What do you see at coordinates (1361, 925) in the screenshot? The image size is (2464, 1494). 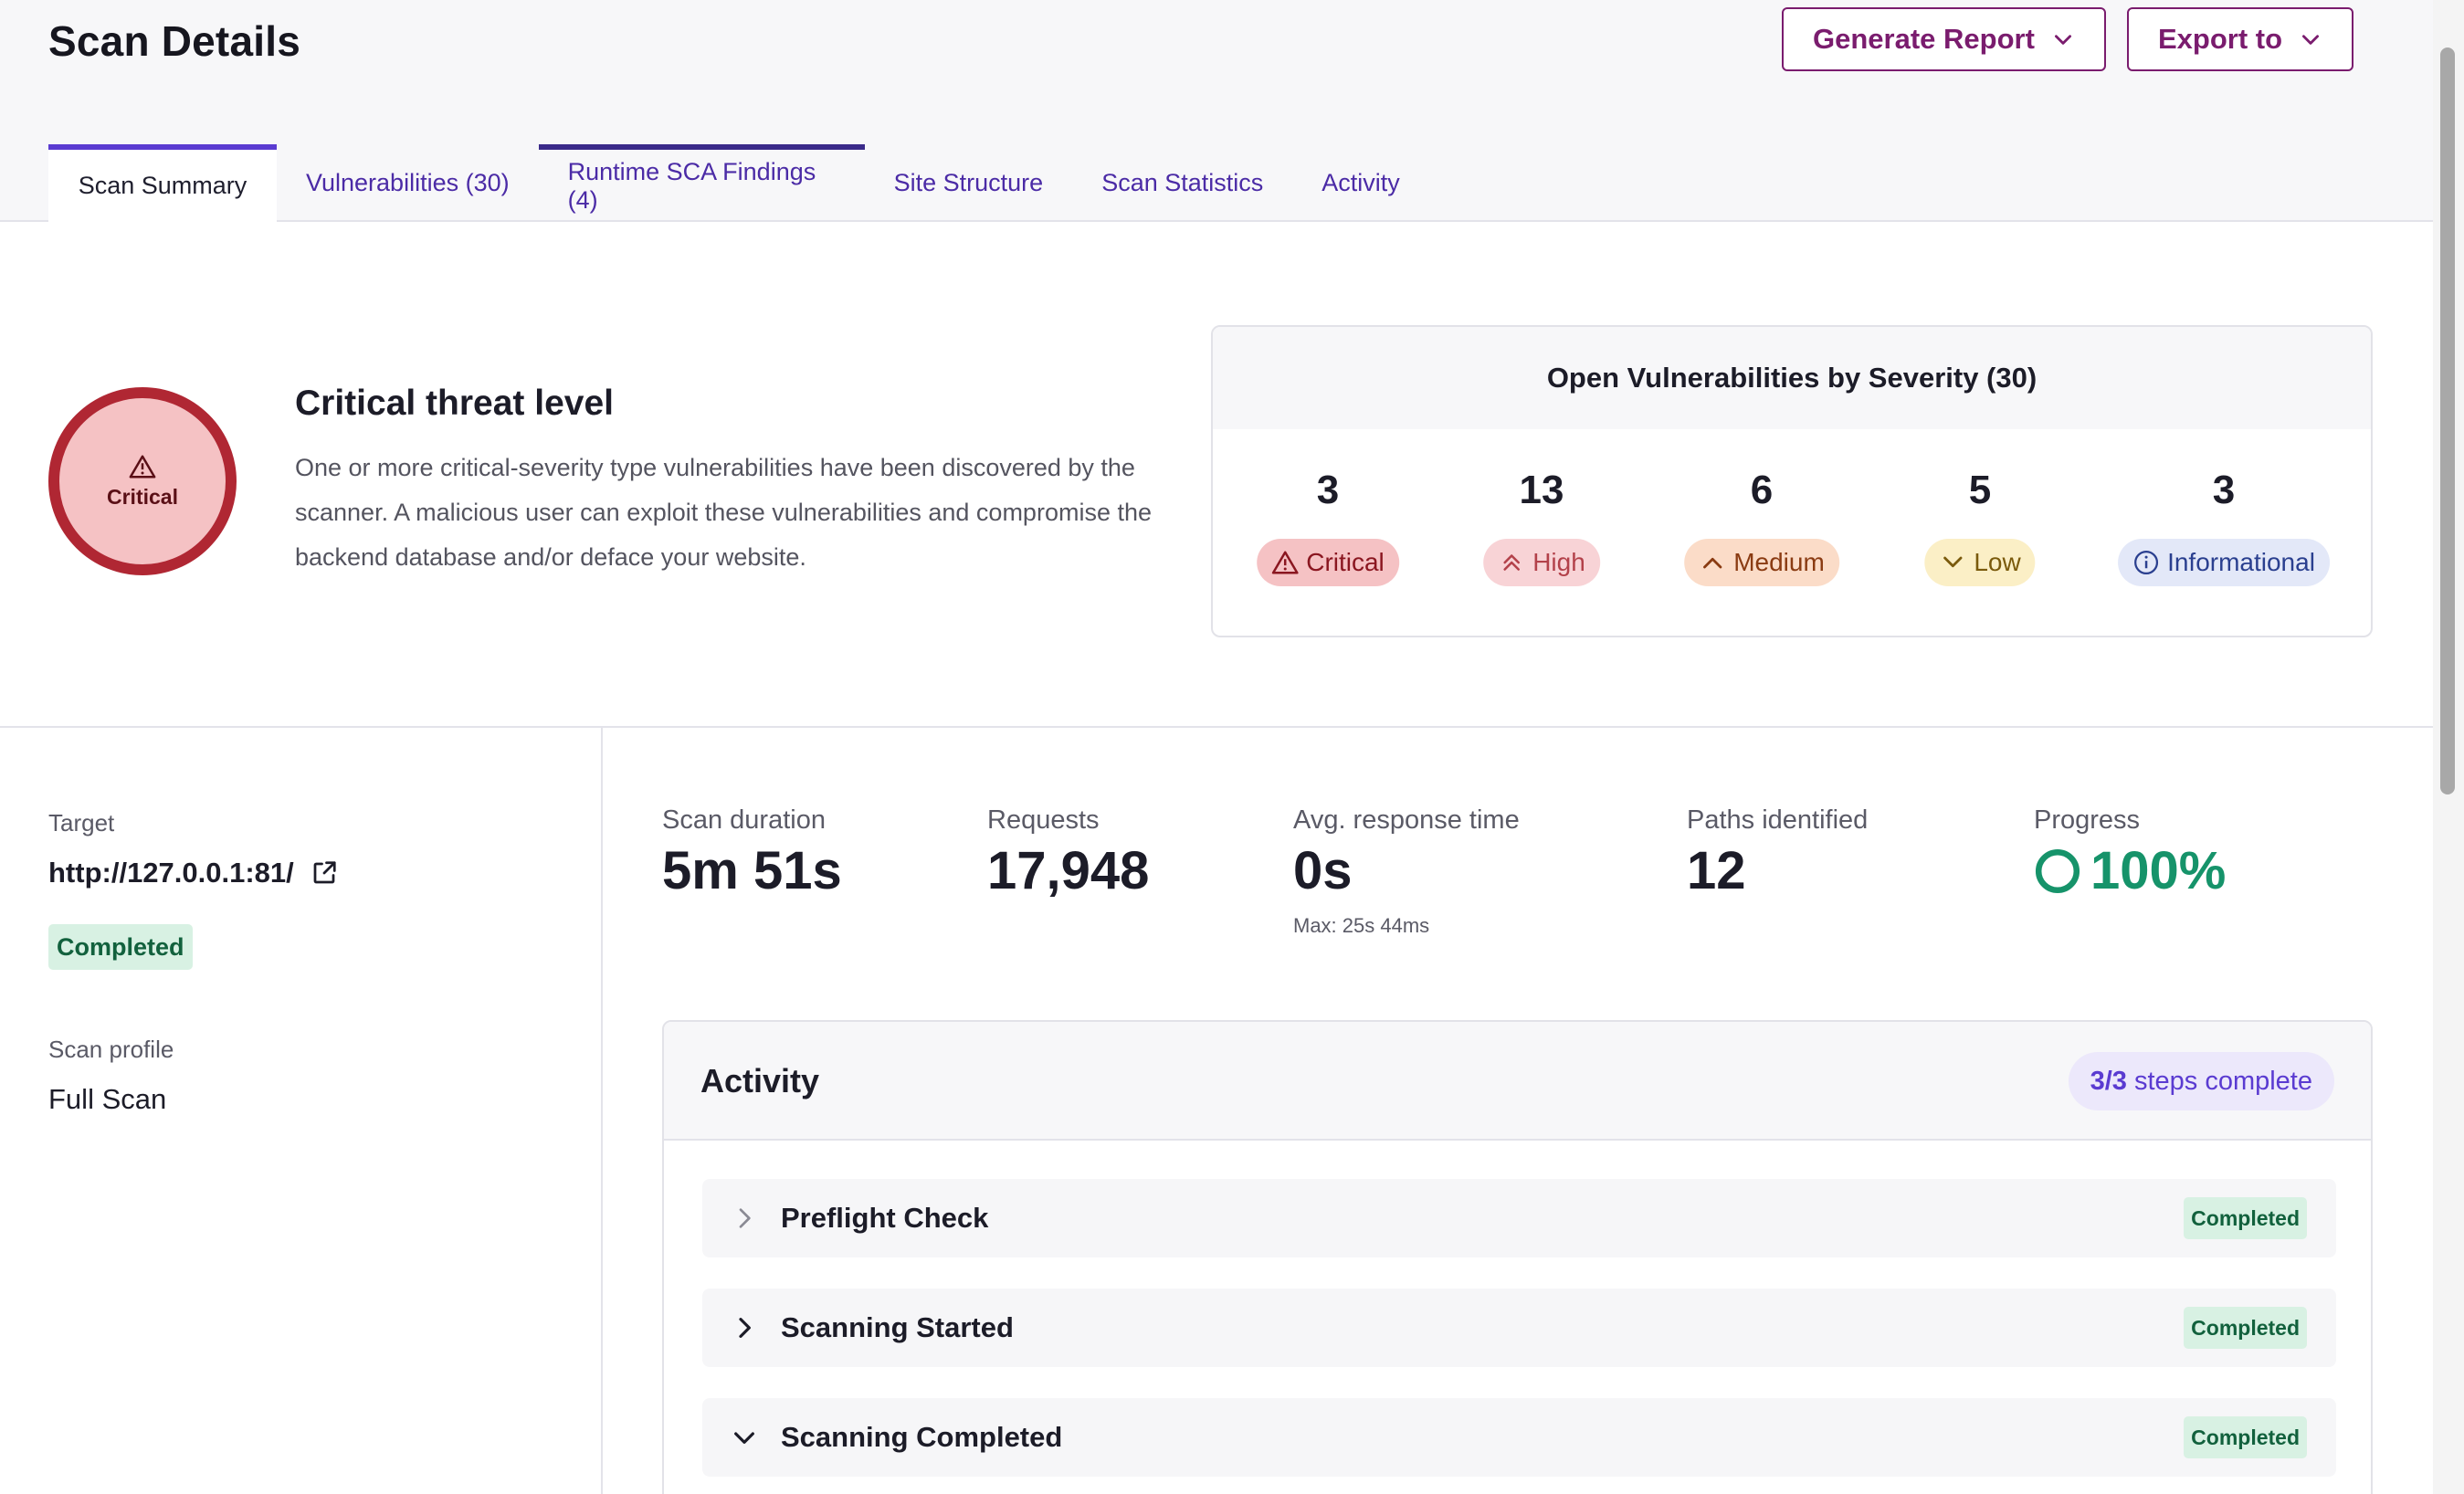 I see `stat-max-value: Max: 25s 44ms` at bounding box center [1361, 925].